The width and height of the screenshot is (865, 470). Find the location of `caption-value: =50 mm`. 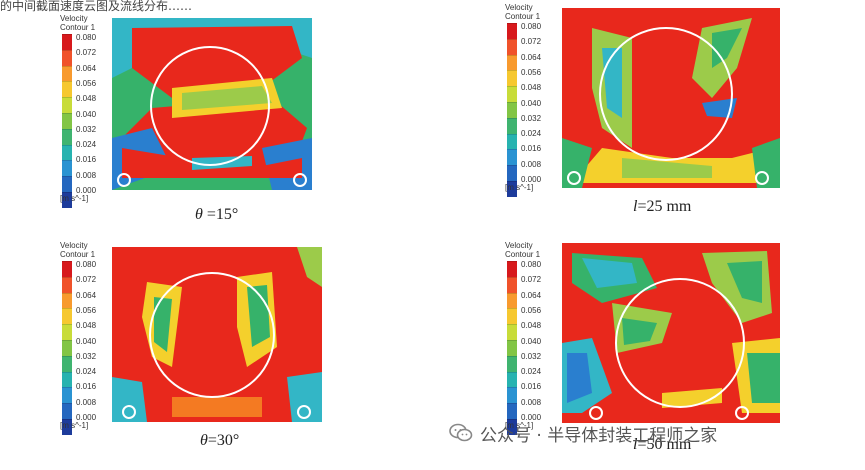

caption-value: =50 mm is located at coordinates (664, 444).